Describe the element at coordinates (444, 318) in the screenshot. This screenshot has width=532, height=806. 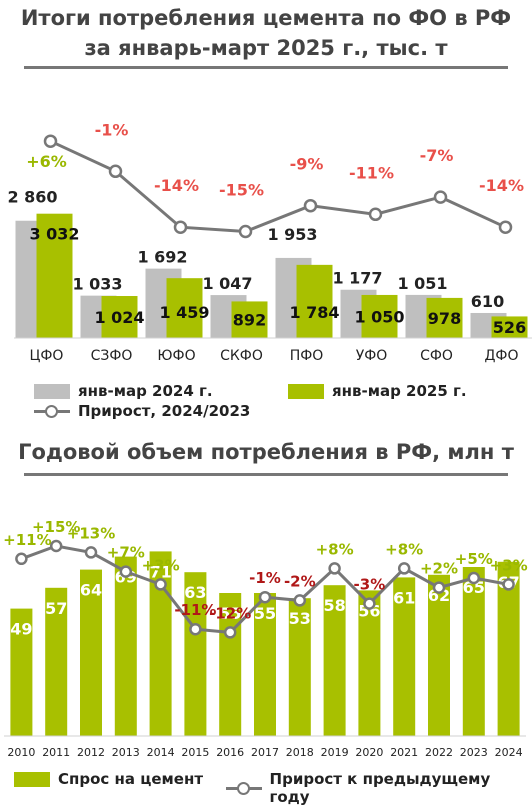
I see `label-2025-6: 978` at that location.